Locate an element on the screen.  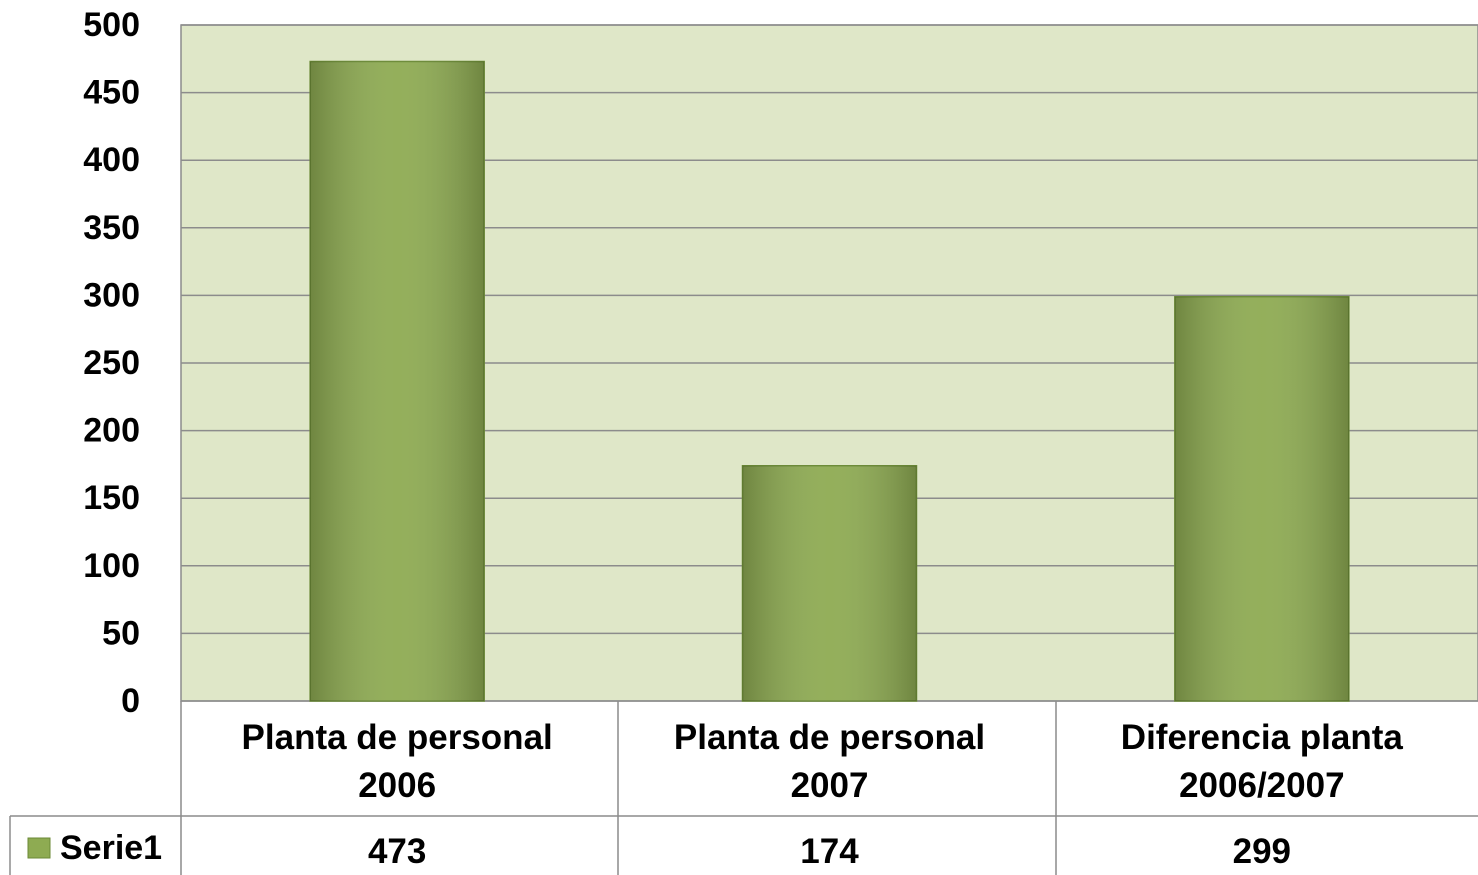
y-tick-label: 0 is located at coordinates (130, 701).